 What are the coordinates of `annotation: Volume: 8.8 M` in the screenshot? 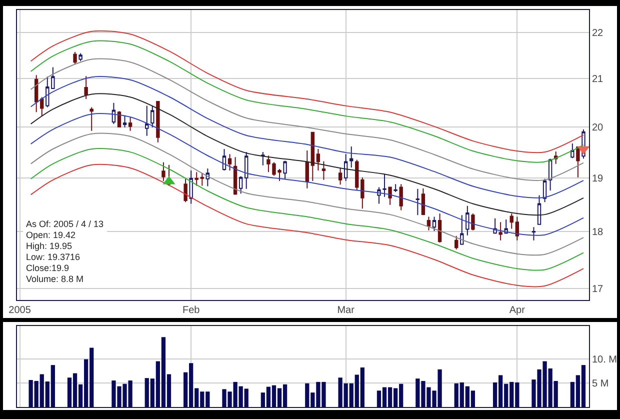 It's located at (55, 279).